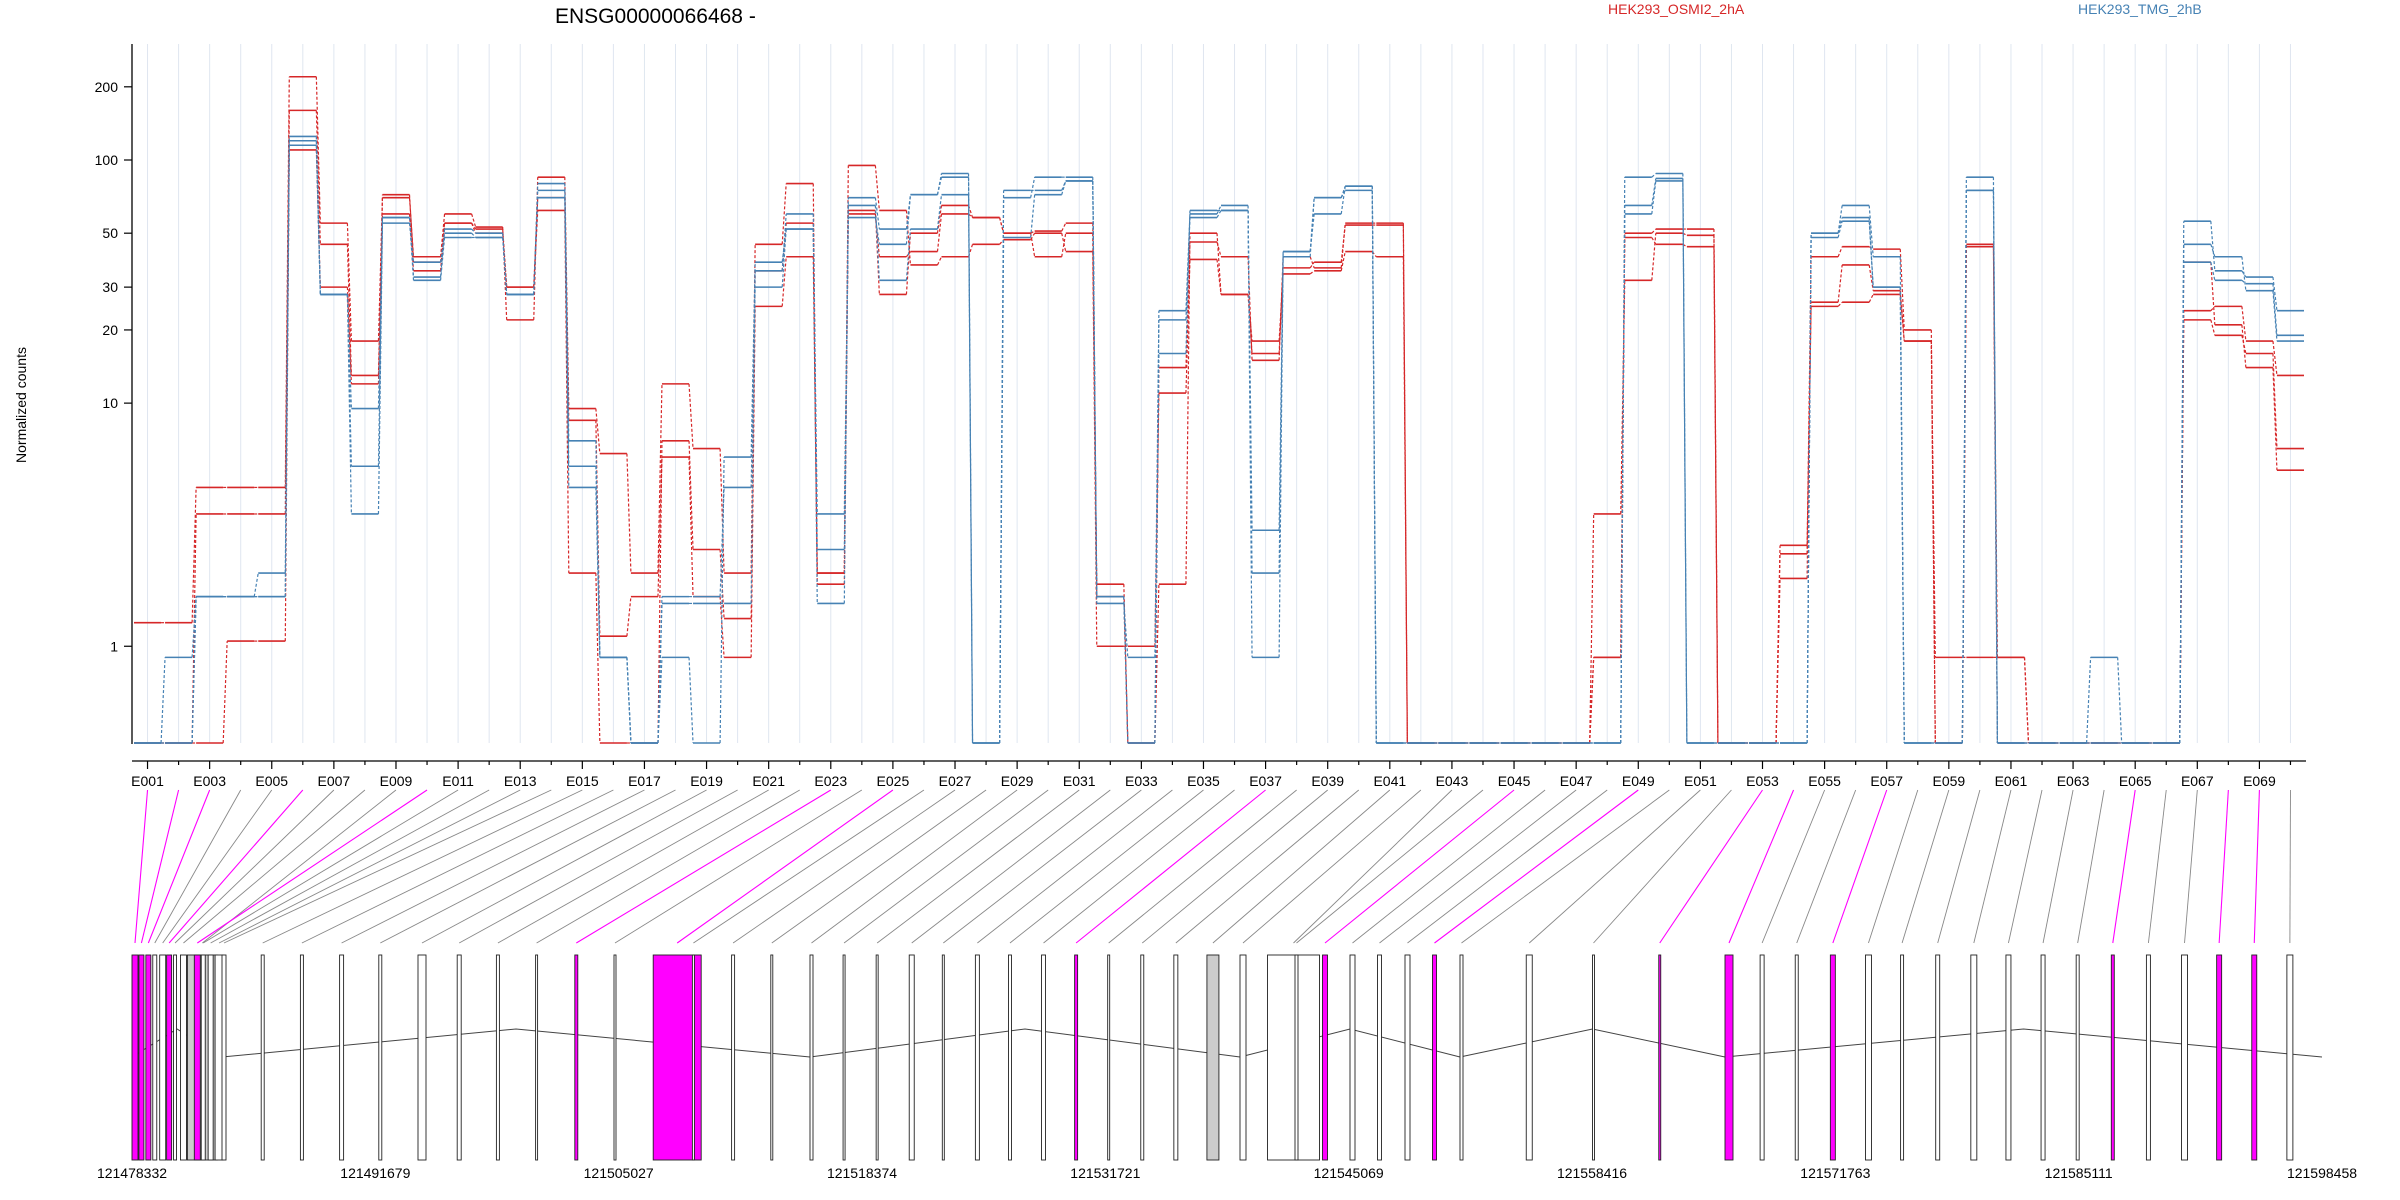 This screenshot has height=1200, width=2400. Describe the element at coordinates (1452, 781) in the screenshot. I see `x-tick-label: E043` at that location.